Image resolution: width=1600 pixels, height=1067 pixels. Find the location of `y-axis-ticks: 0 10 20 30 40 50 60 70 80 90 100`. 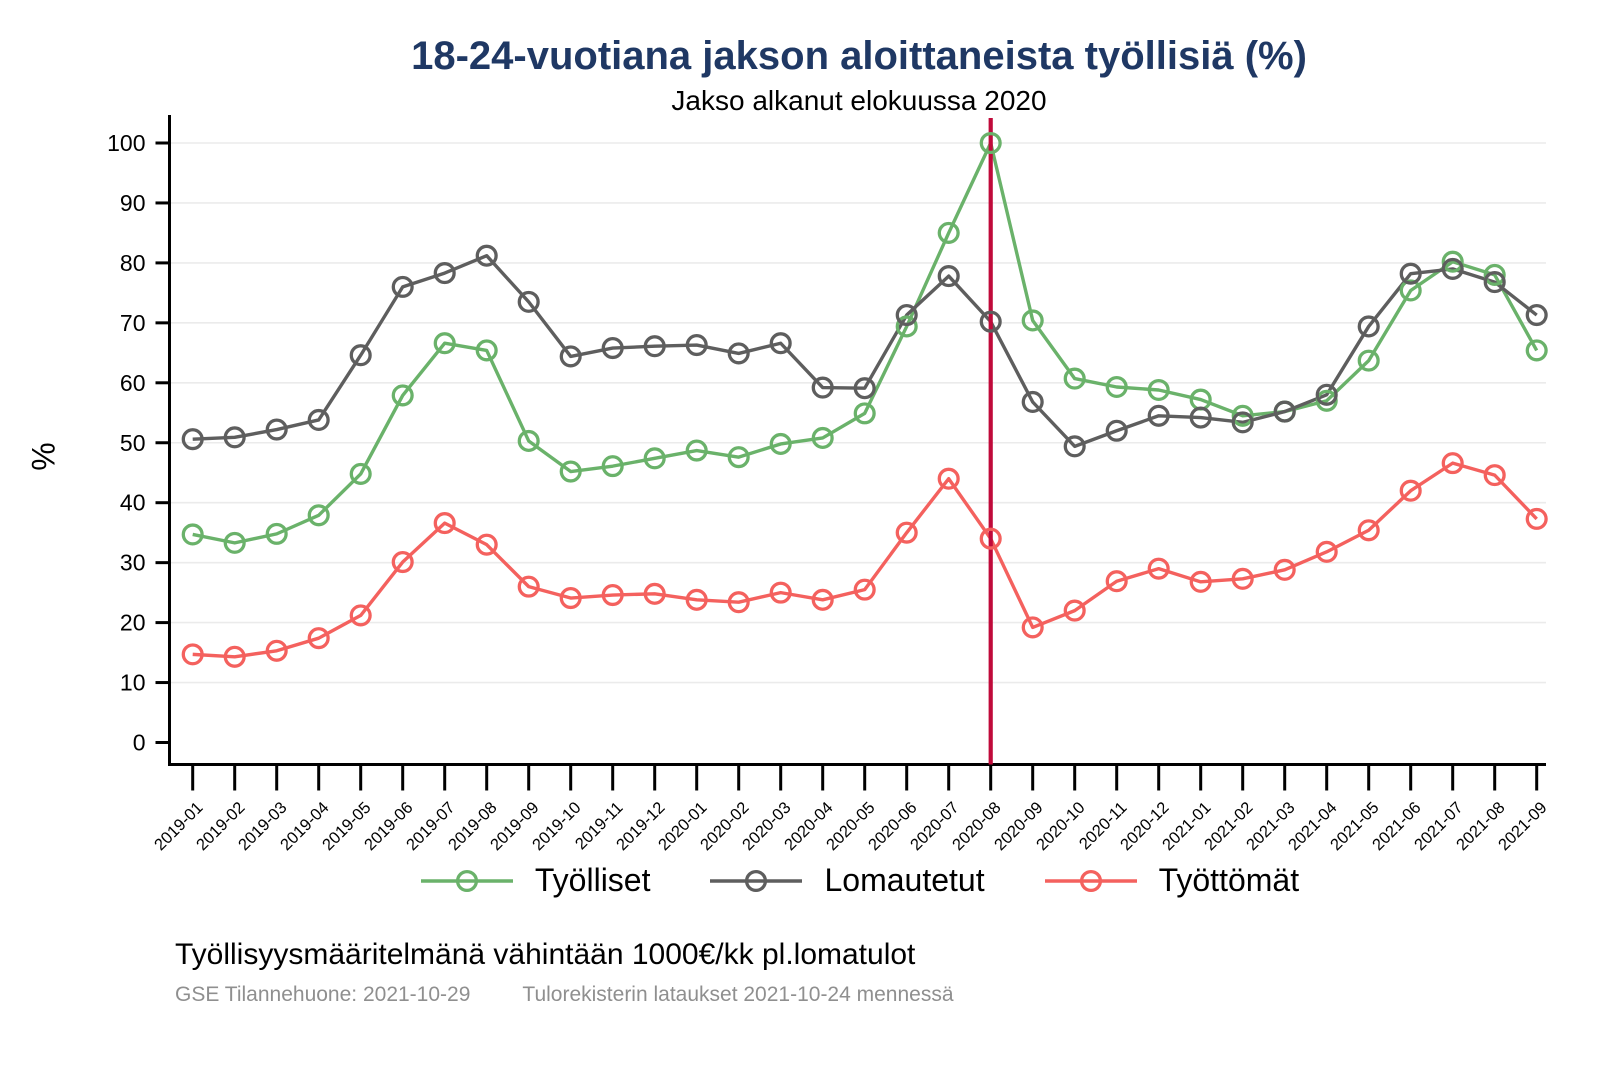

y-axis-ticks: 0 10 20 30 40 50 60 70 80 90 100 is located at coordinates (138, 443).